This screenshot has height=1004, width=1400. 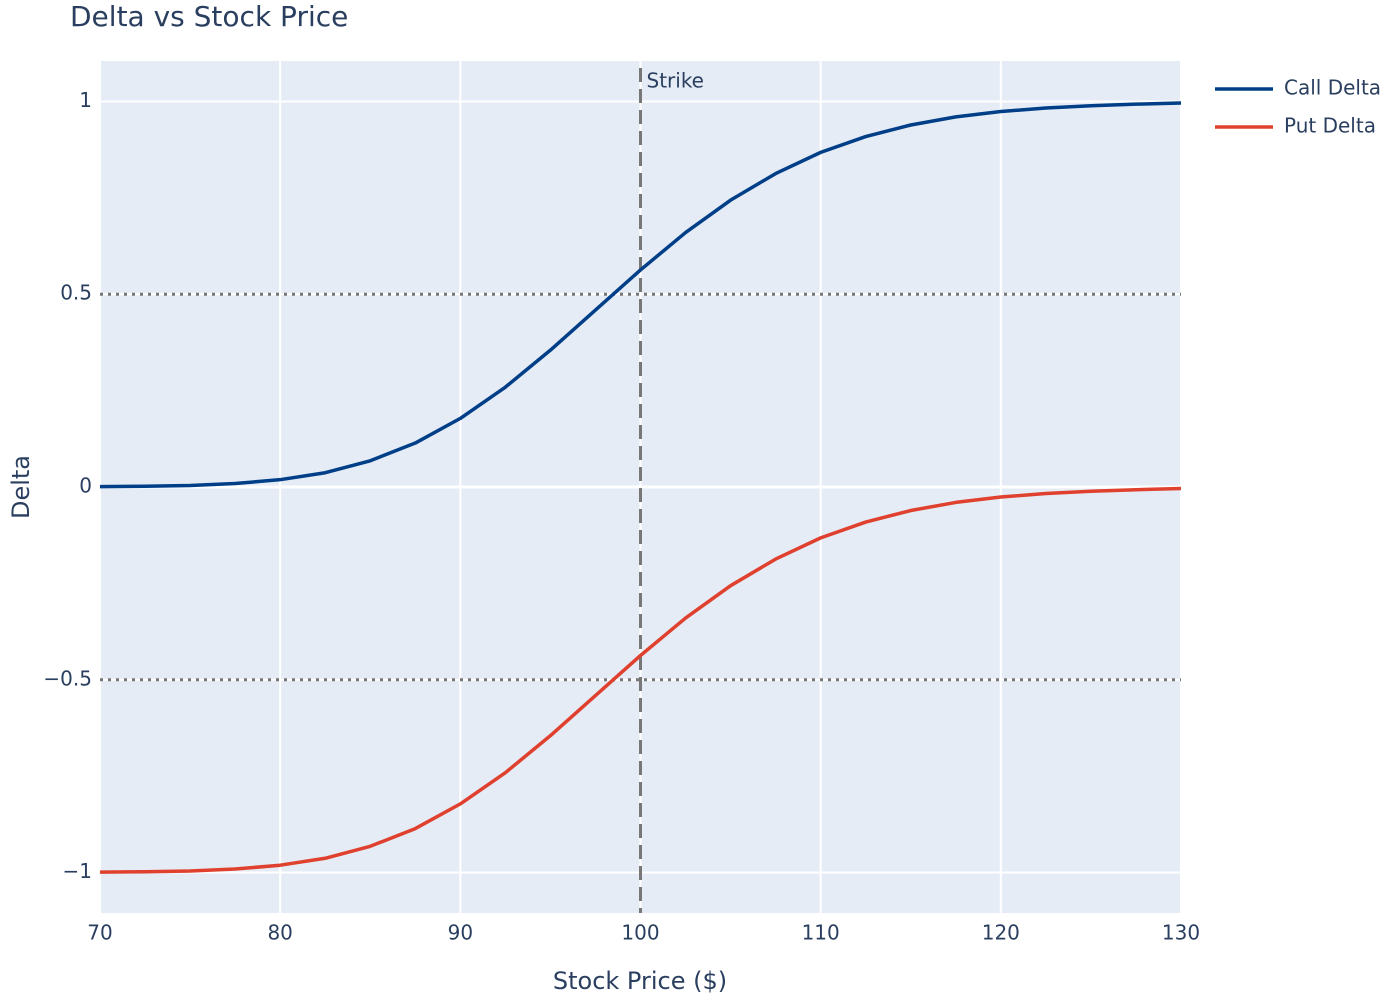 I want to click on strike-label: Strike, so click(x=676, y=81).